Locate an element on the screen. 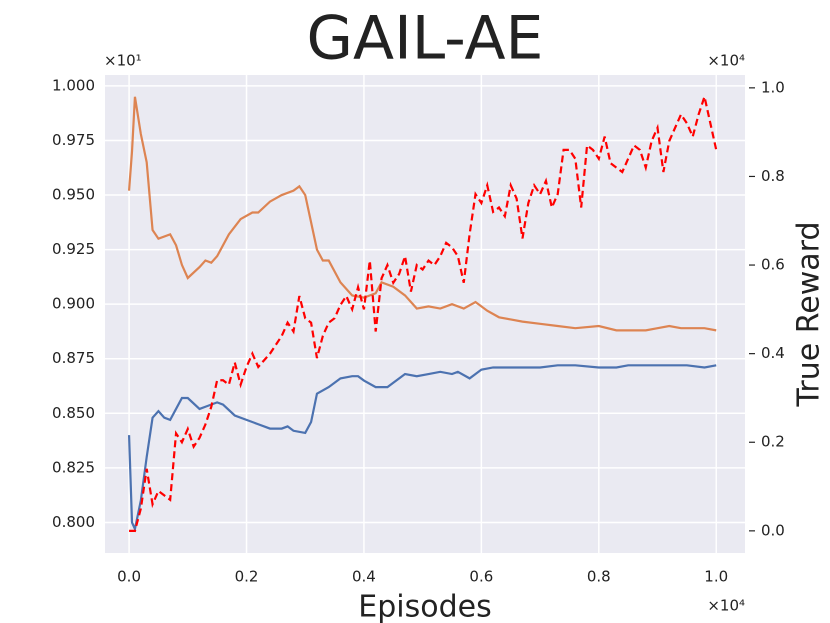 The height and width of the screenshot is (623, 830). y2-tick-label: 0.8 is located at coordinates (773, 176).